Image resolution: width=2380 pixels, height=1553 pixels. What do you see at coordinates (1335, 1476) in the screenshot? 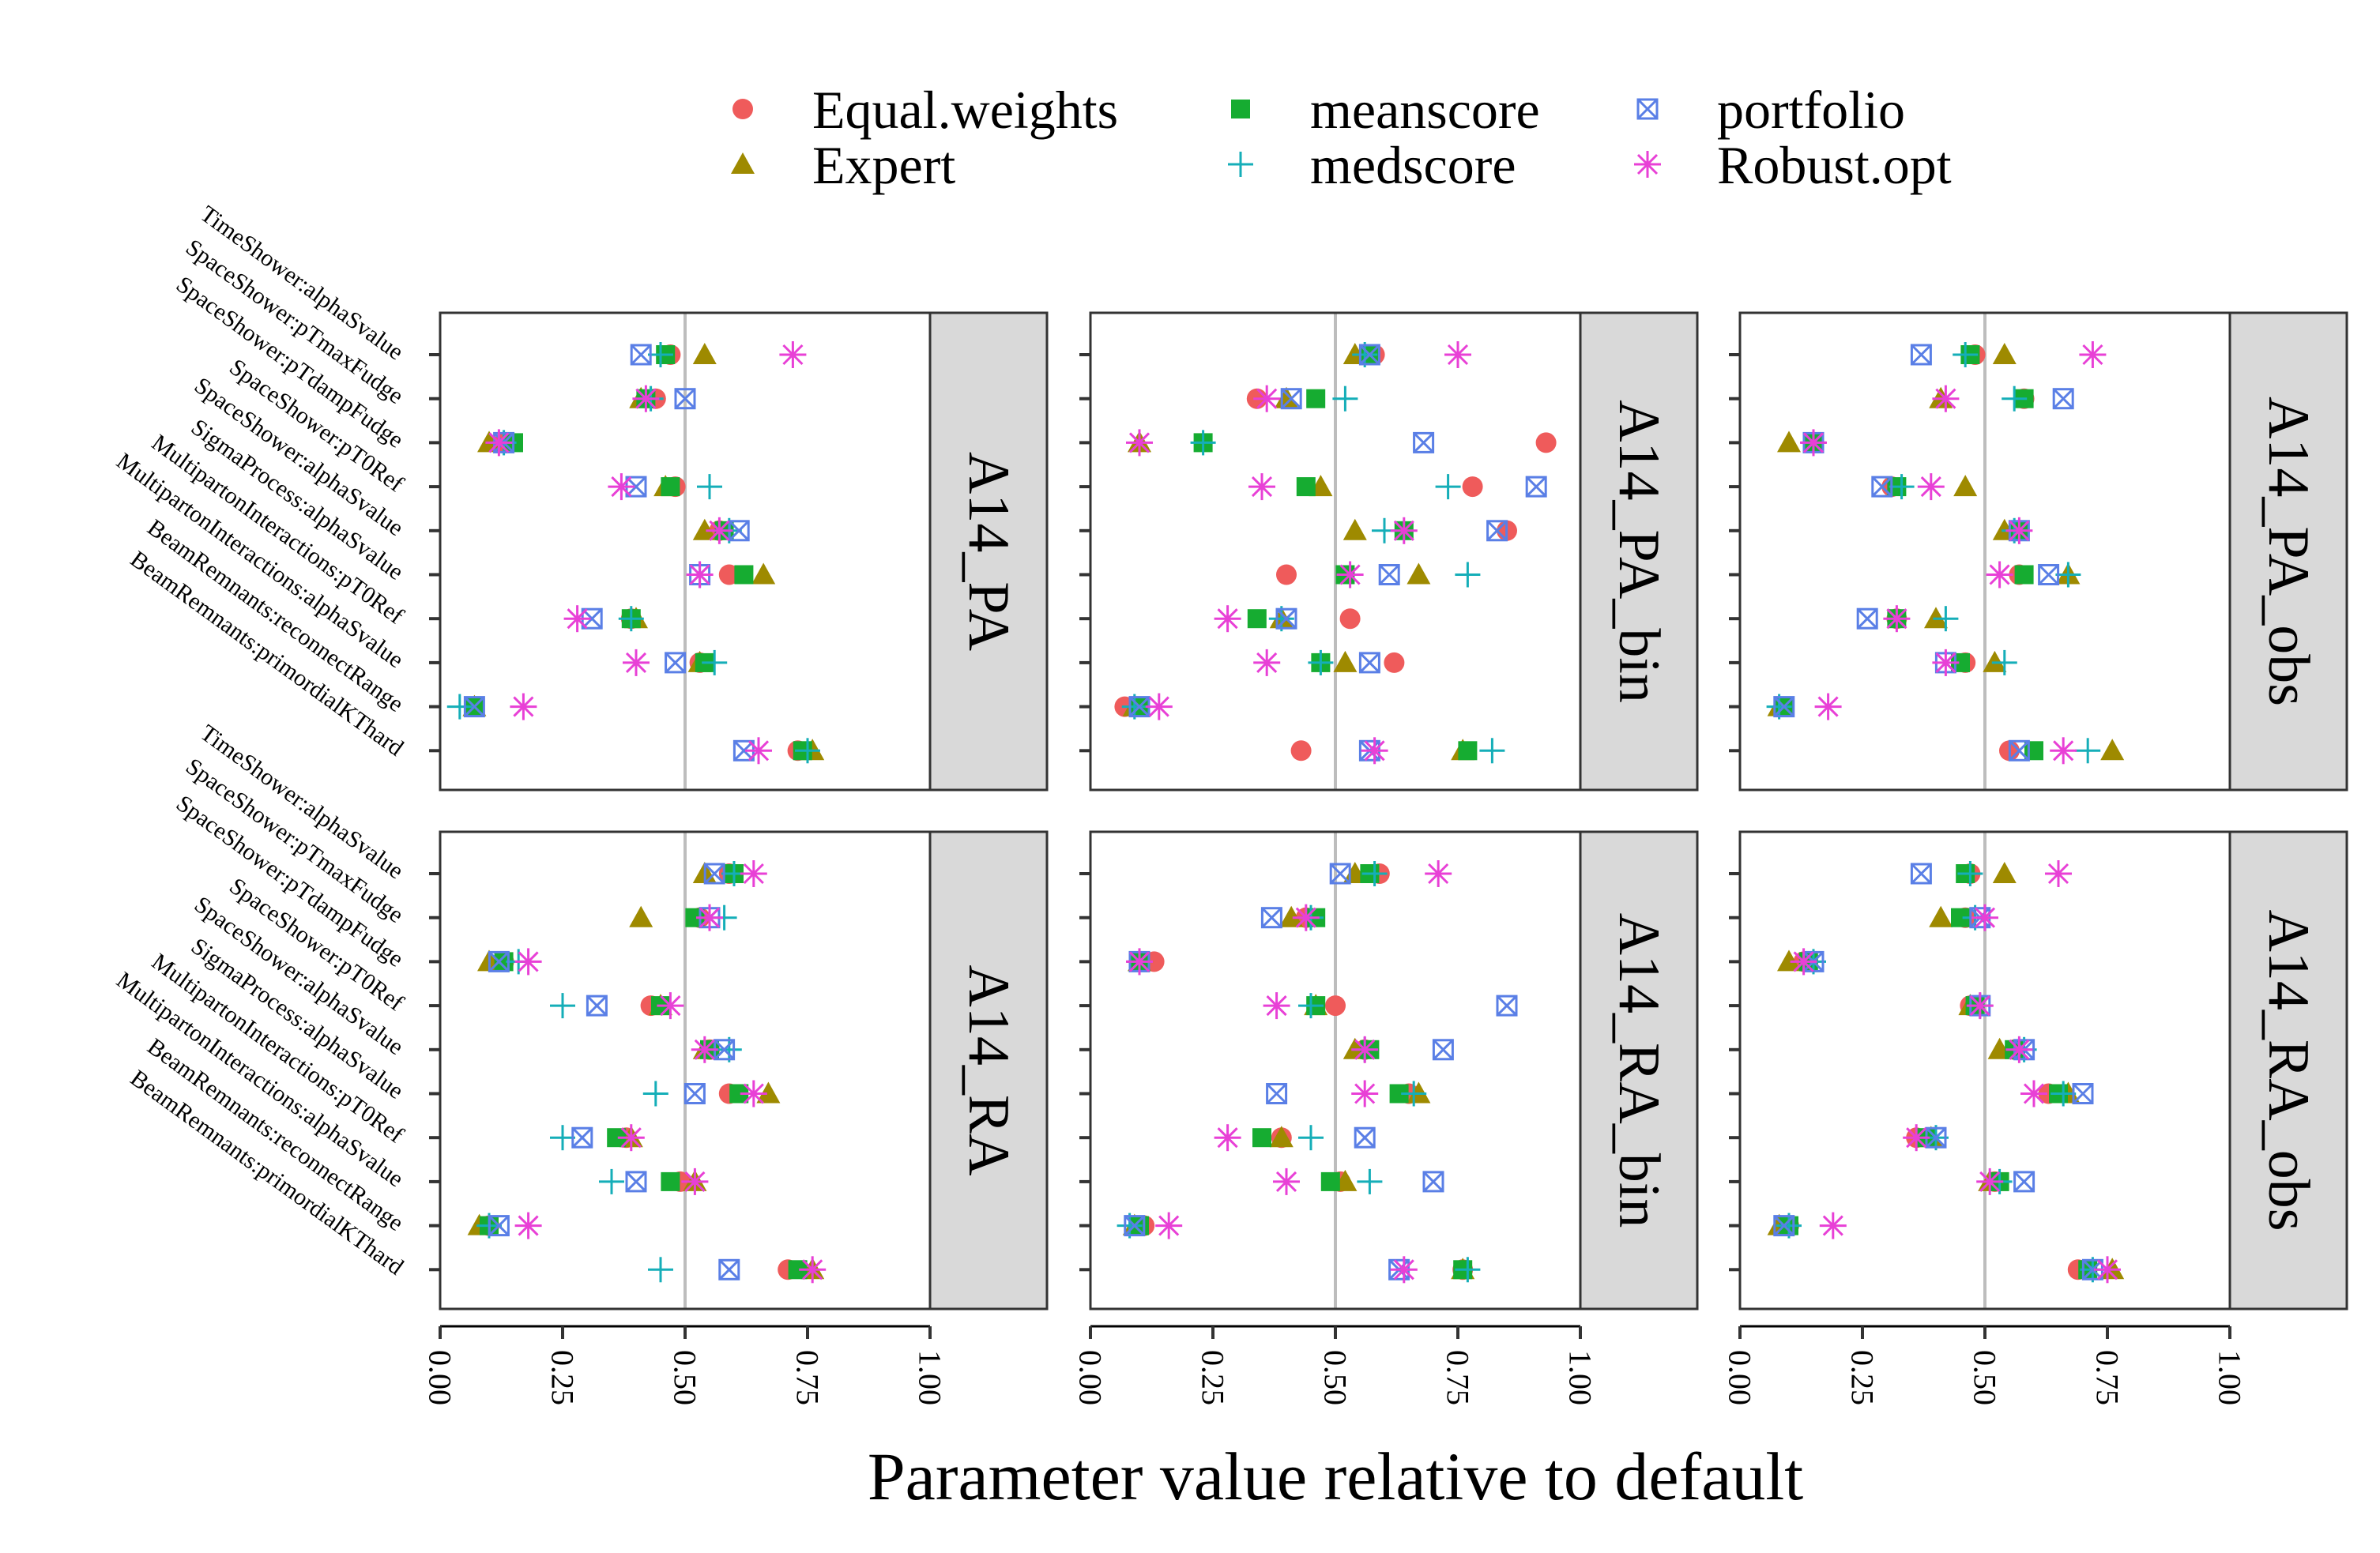
I see `x-axis-title: Parameter value relative to default` at bounding box center [1335, 1476].